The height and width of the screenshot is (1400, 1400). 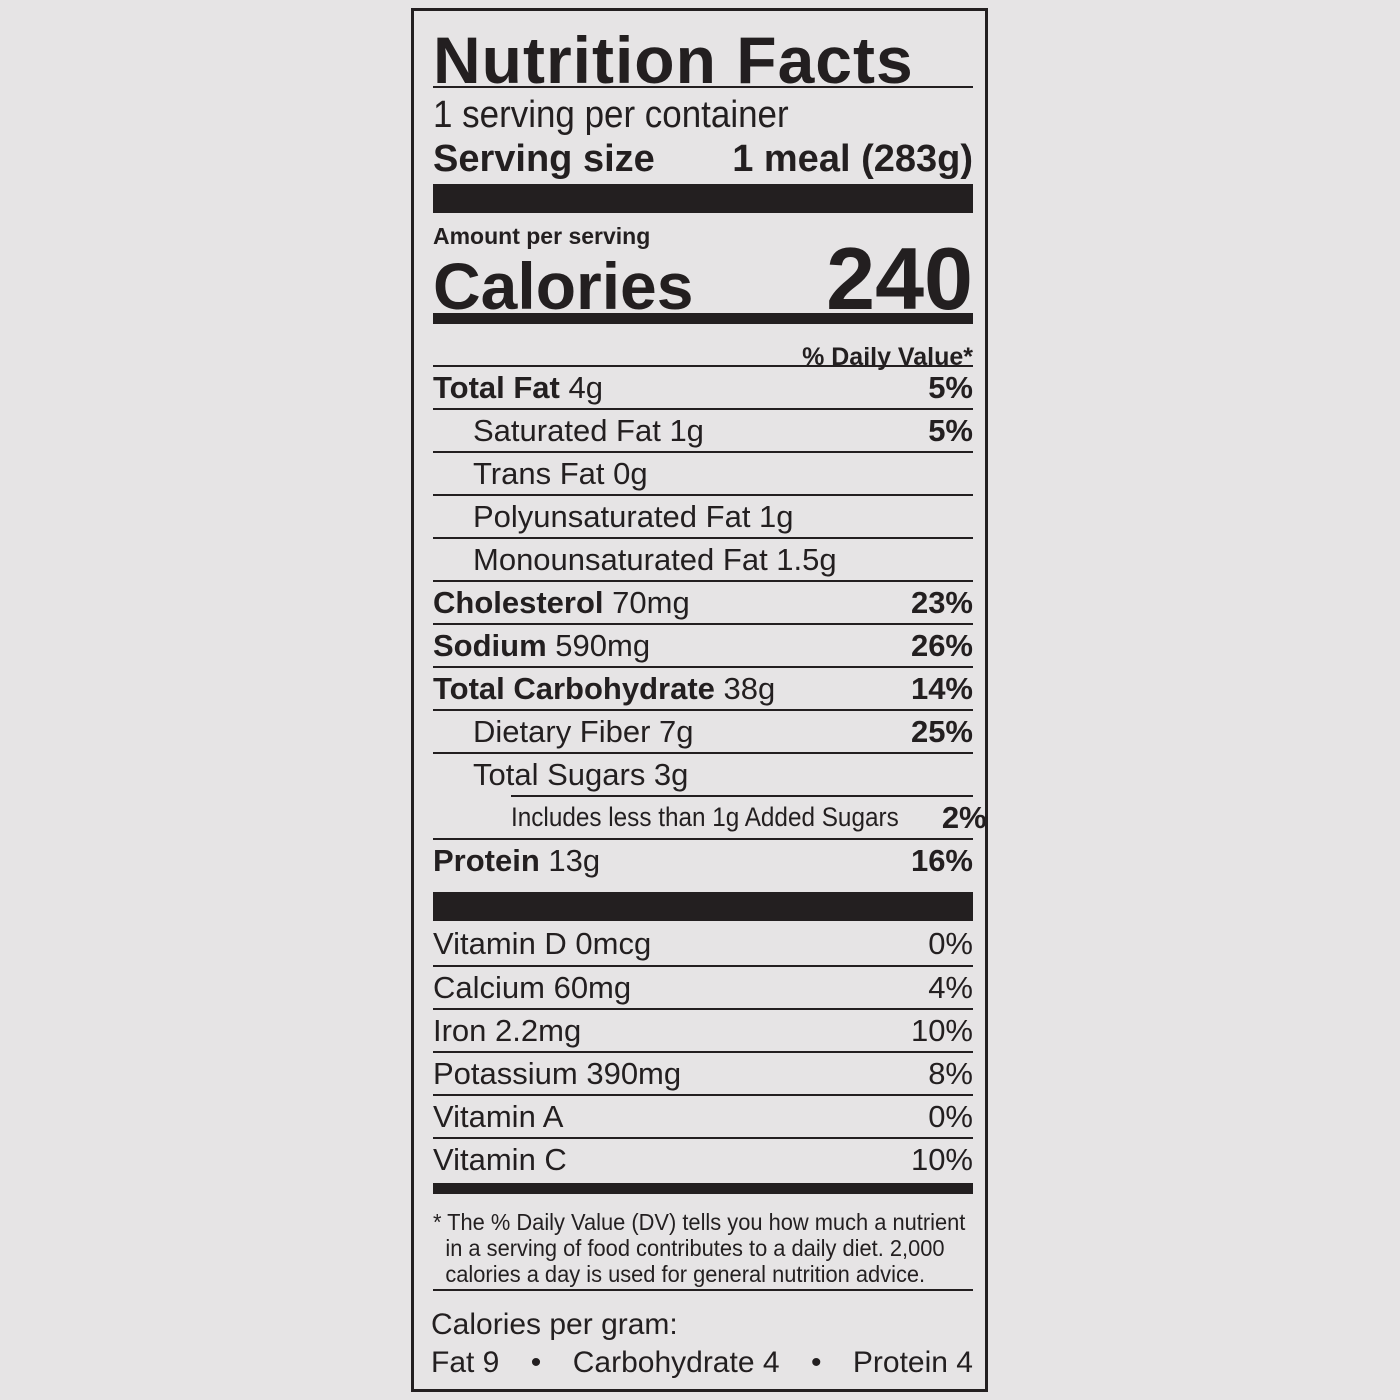 I want to click on nutrient-name: Saturated Fat 1g, so click(x=588, y=430).